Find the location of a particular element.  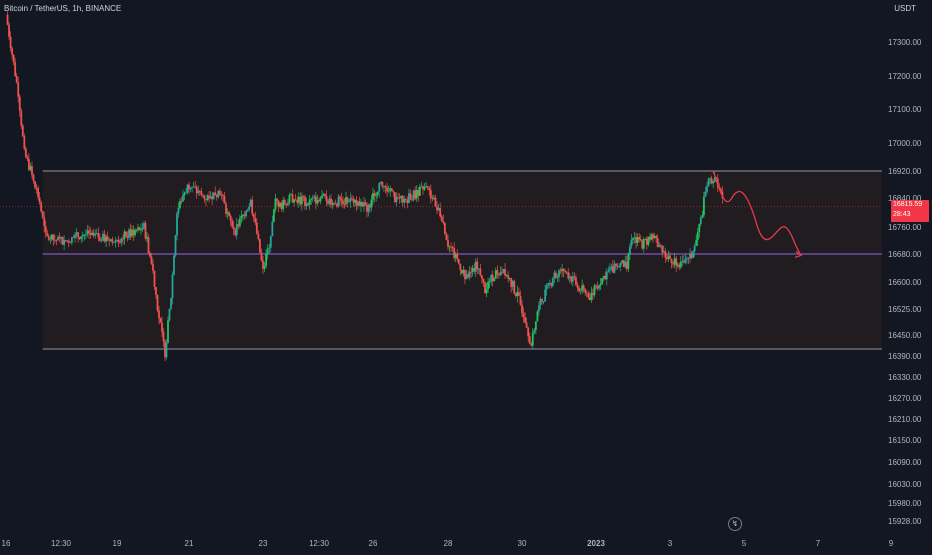

x-tick-label: 2023 is located at coordinates (596, 543).